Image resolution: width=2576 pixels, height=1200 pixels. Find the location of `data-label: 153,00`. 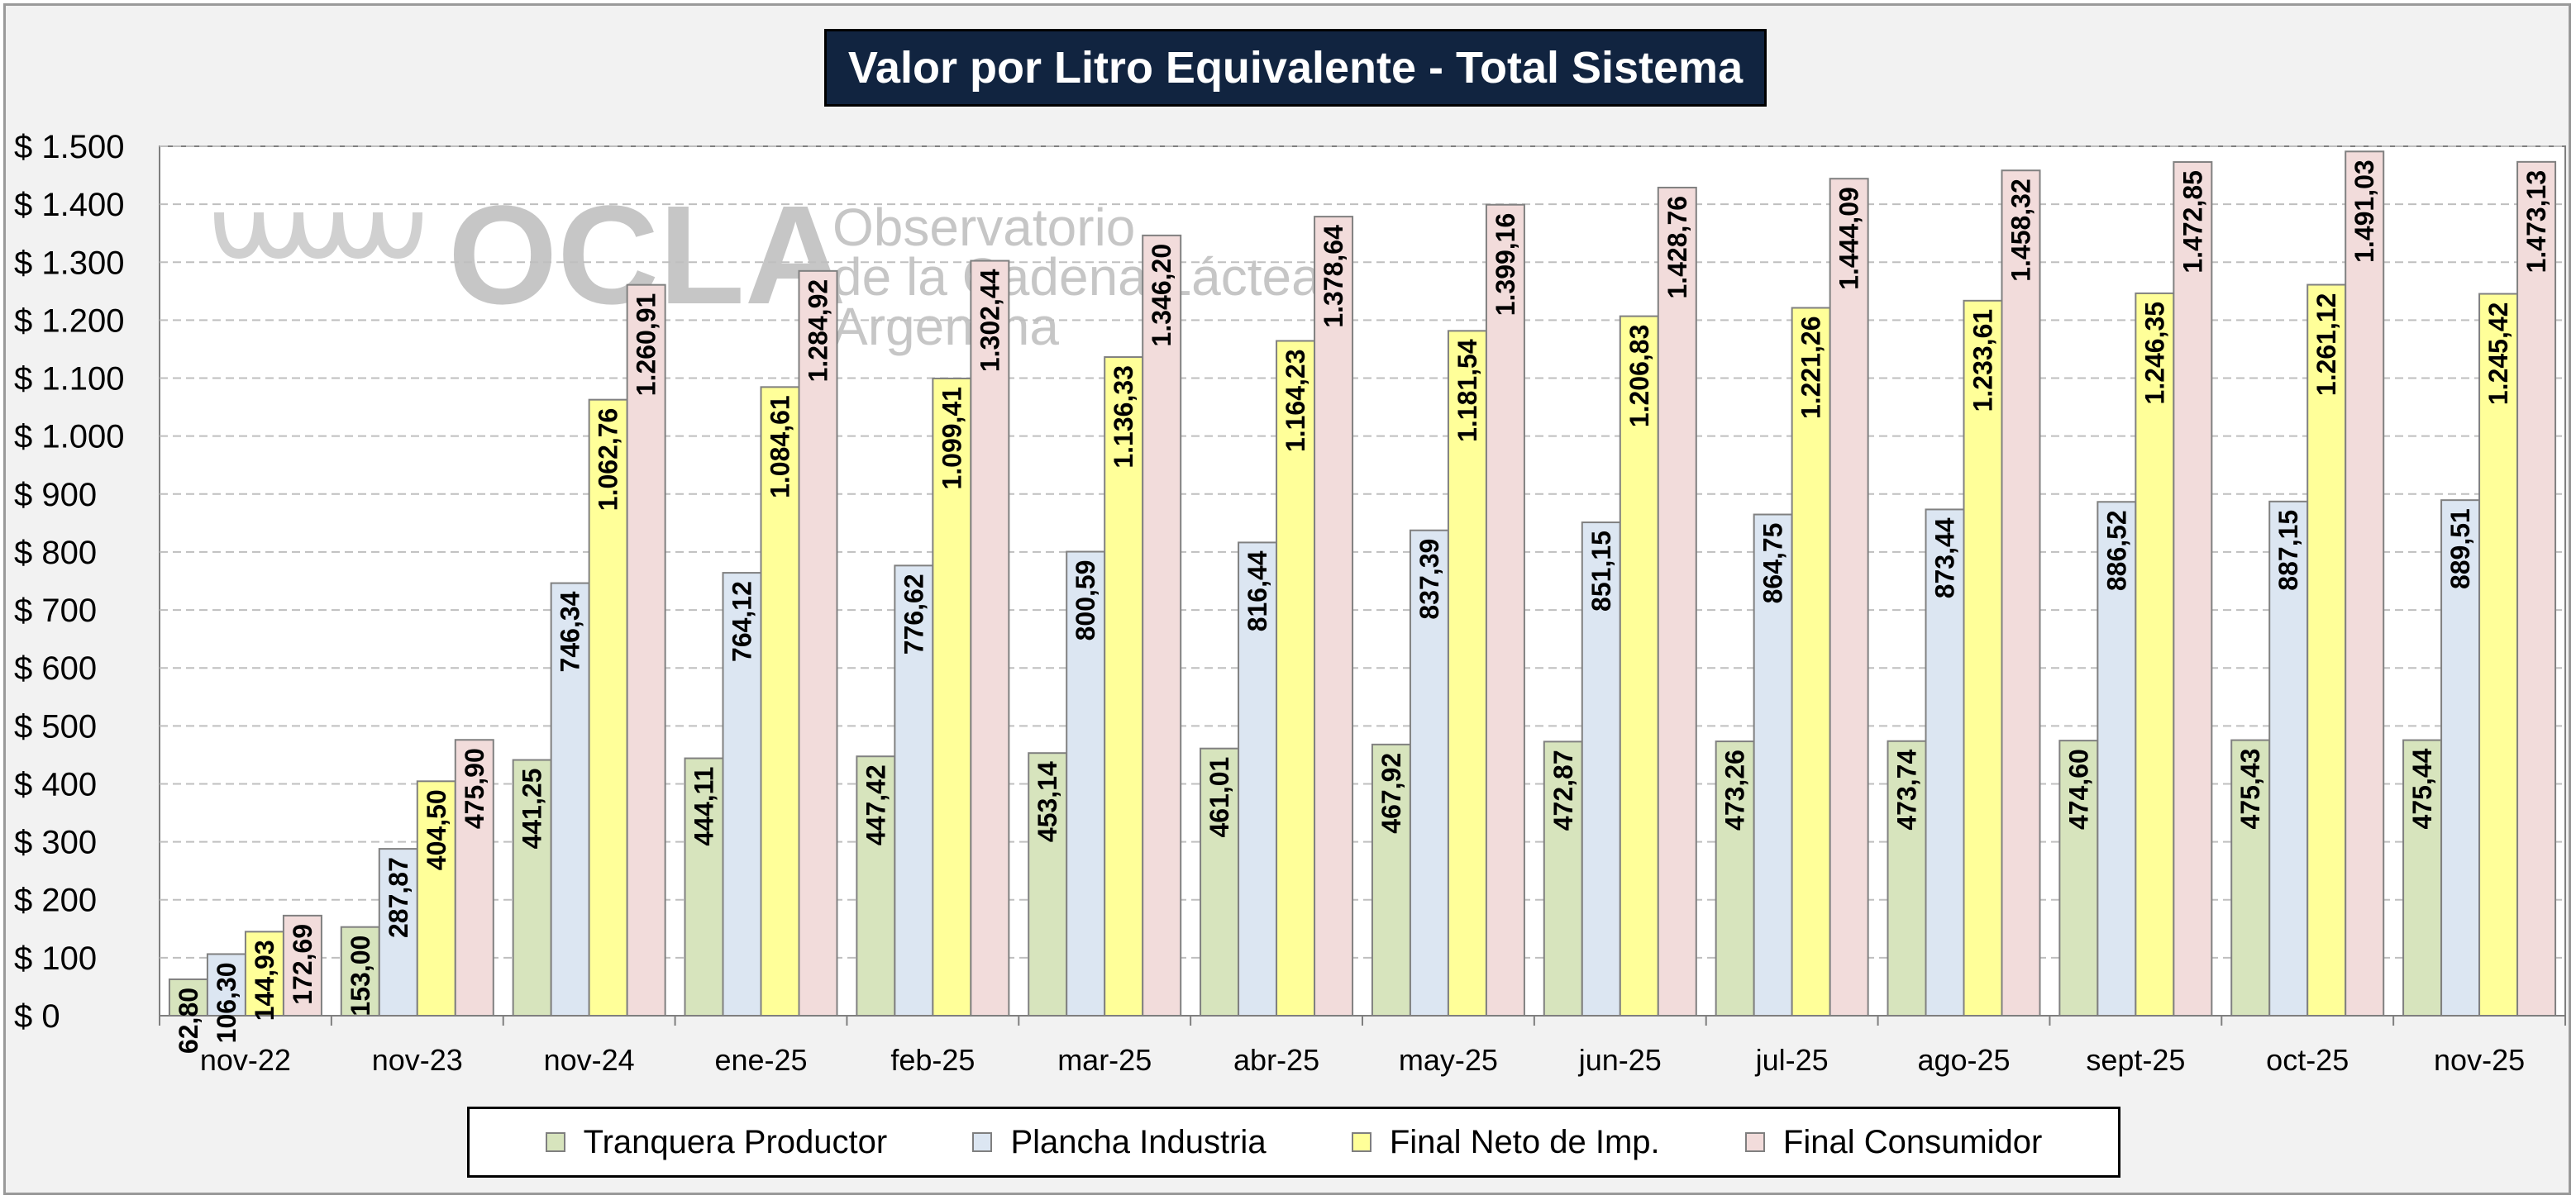

data-label: 153,00 is located at coordinates (360, 977).